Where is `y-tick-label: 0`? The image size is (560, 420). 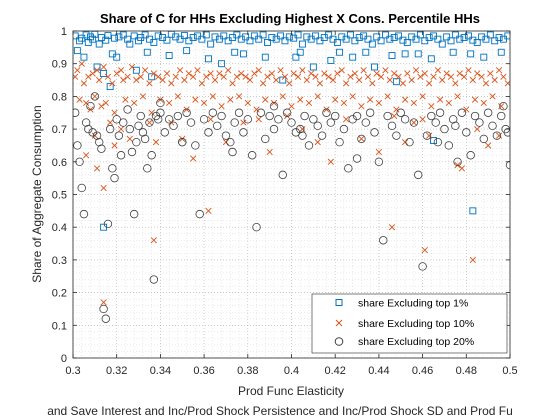
y-tick-label: 0 is located at coordinates (64, 359).